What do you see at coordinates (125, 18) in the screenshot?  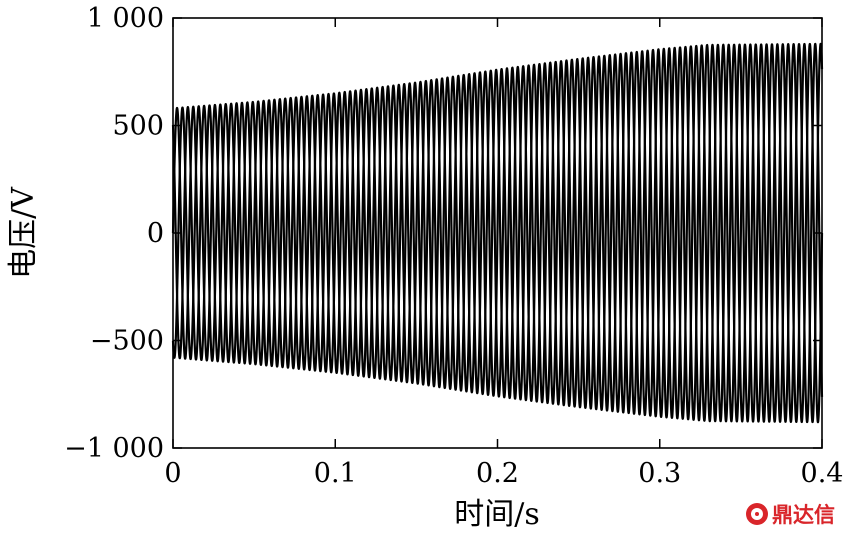 I see `y-tick-label-0: 1 000` at bounding box center [125, 18].